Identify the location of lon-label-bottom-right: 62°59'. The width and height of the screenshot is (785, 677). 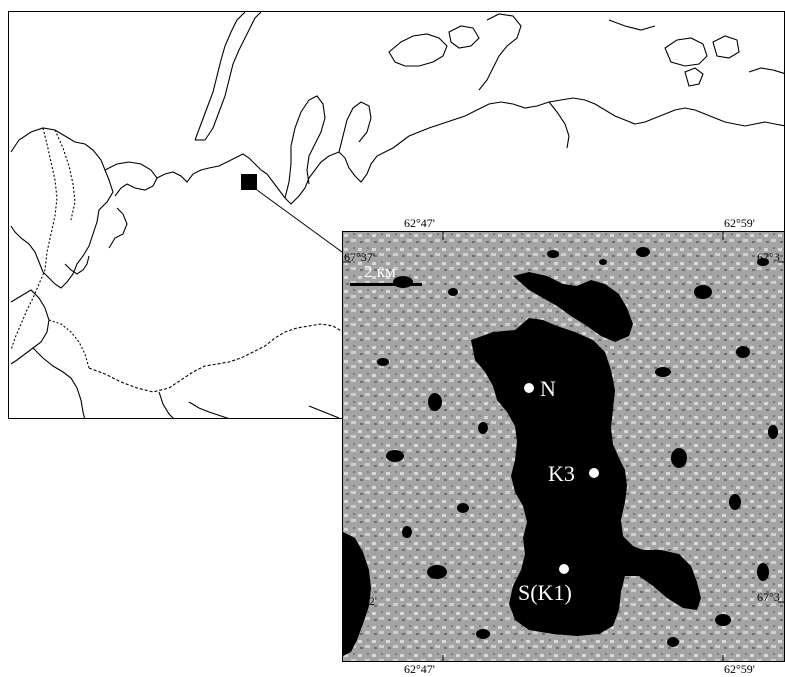
(739, 669).